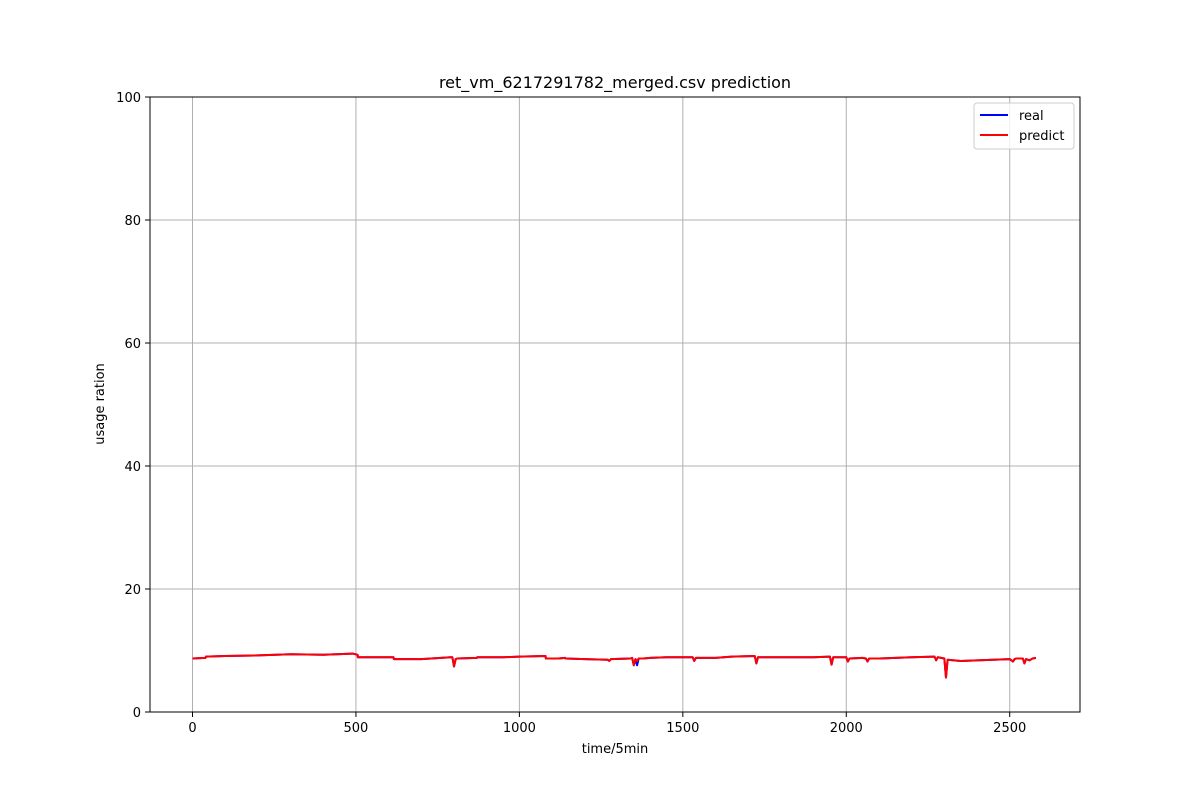 Image resolution: width=1200 pixels, height=800 pixels. I want to click on series-line-predict, so click(614, 665).